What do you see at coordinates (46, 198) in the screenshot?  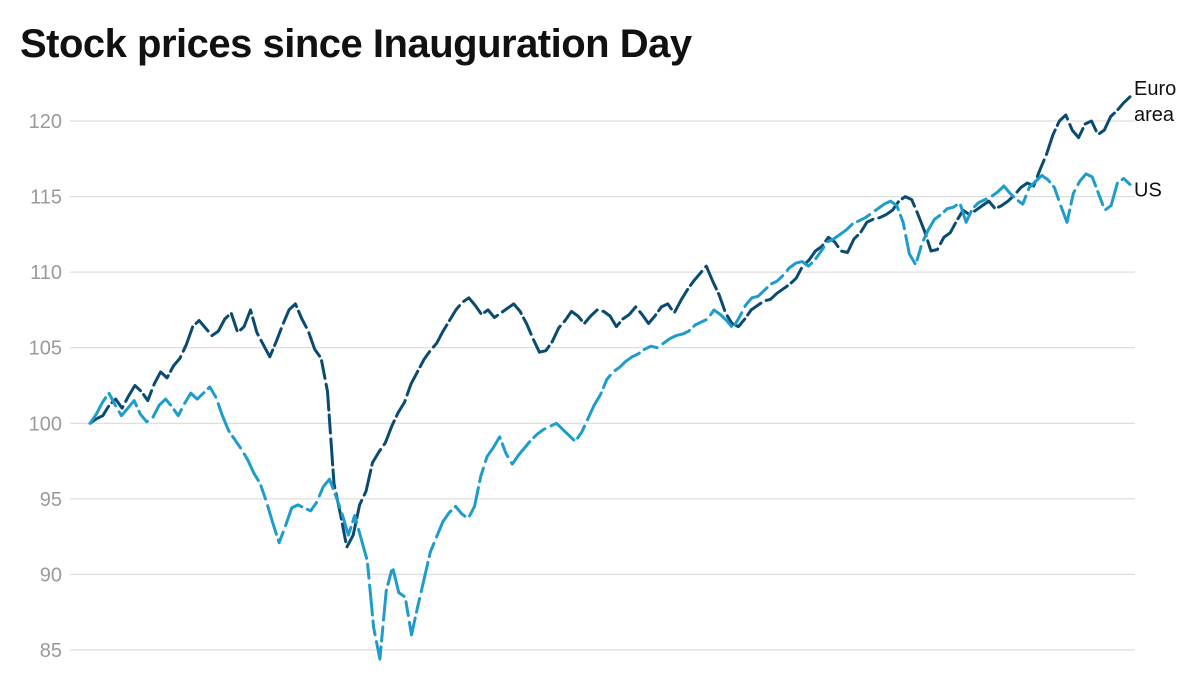 I see `y-tick-label: 115` at bounding box center [46, 198].